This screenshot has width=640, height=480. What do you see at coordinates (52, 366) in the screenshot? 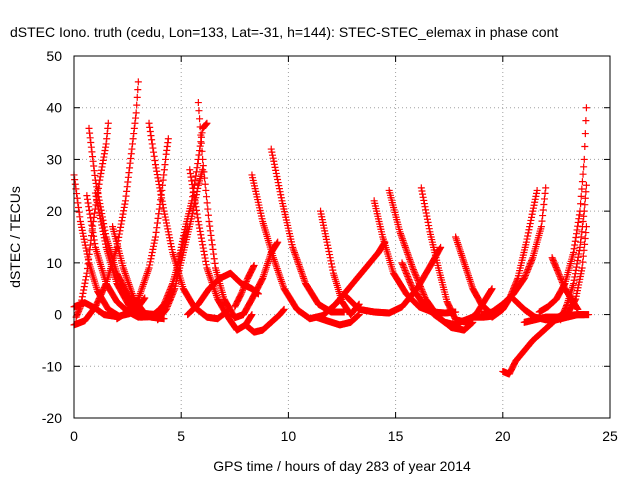
I see `y-tick-label: -10` at bounding box center [52, 366].